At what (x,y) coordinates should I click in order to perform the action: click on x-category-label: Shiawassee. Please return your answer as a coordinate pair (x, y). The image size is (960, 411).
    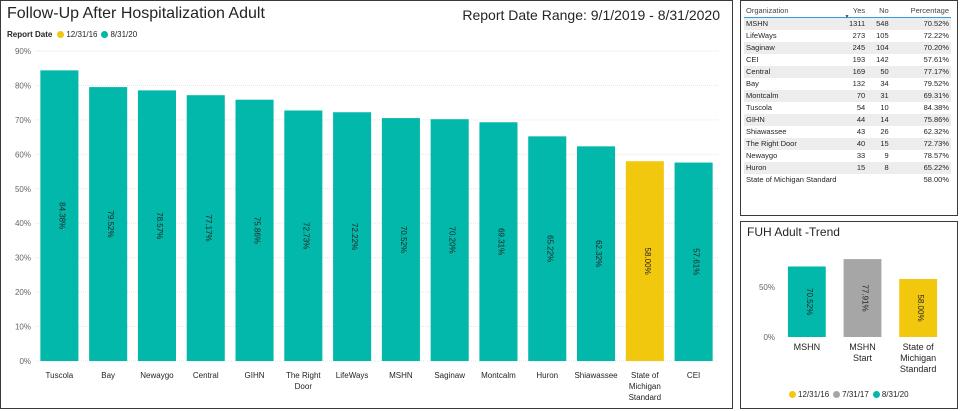
    Looking at the image, I should click on (596, 375).